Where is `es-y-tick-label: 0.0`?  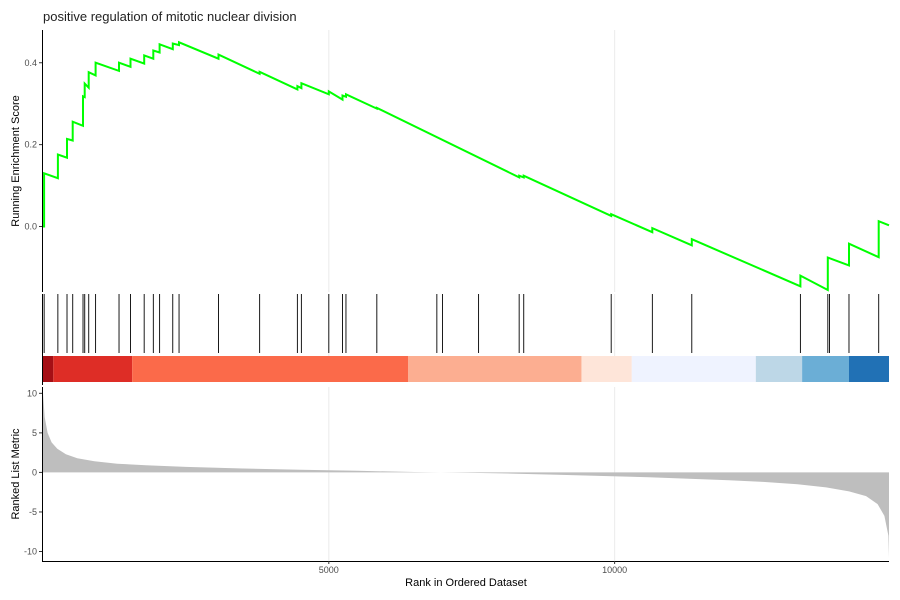 es-y-tick-label: 0.0 is located at coordinates (30, 227).